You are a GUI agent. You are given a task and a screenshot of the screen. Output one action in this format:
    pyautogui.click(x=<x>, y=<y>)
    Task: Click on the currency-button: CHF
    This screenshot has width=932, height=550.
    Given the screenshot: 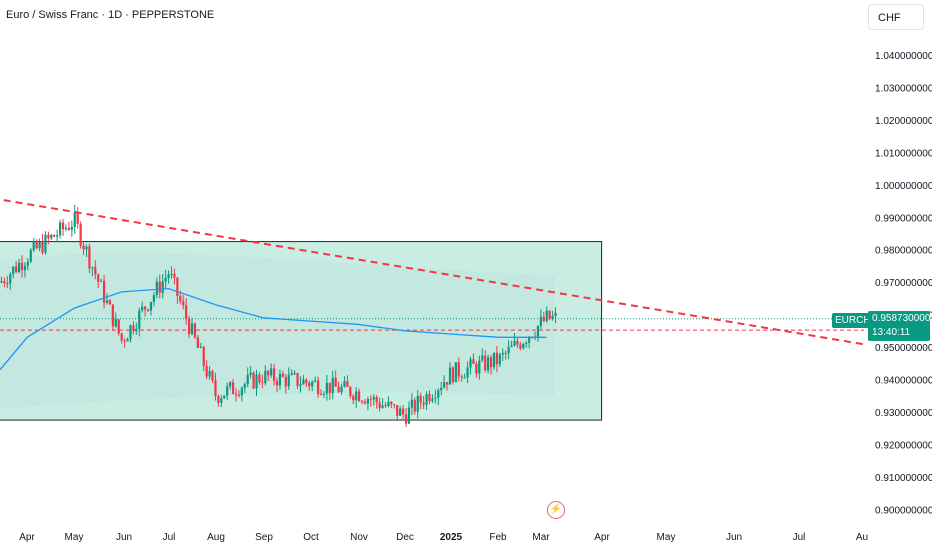 What is the action you would take?
    pyautogui.click(x=896, y=17)
    